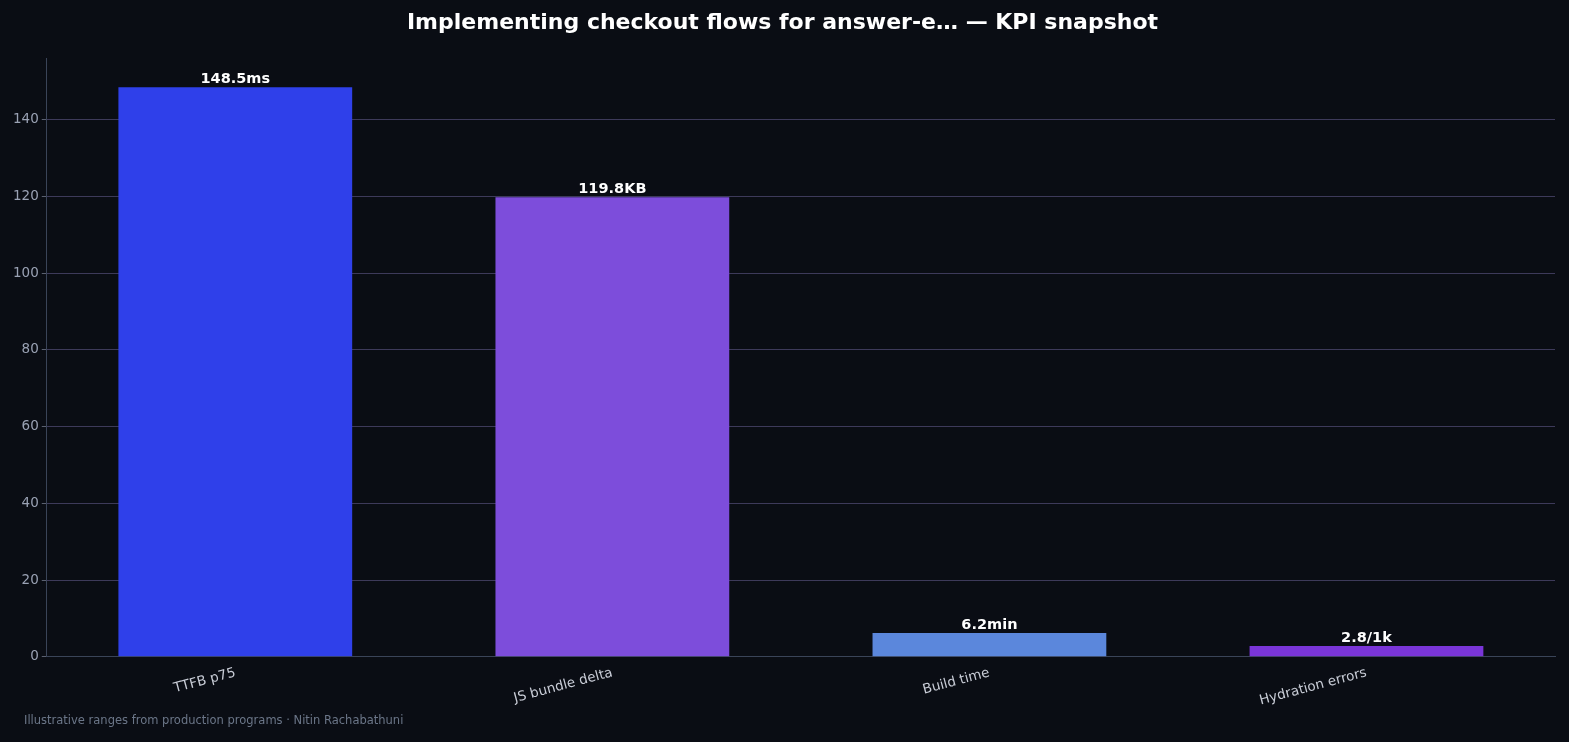  I want to click on y-tick-label: 20, so click(30, 578).